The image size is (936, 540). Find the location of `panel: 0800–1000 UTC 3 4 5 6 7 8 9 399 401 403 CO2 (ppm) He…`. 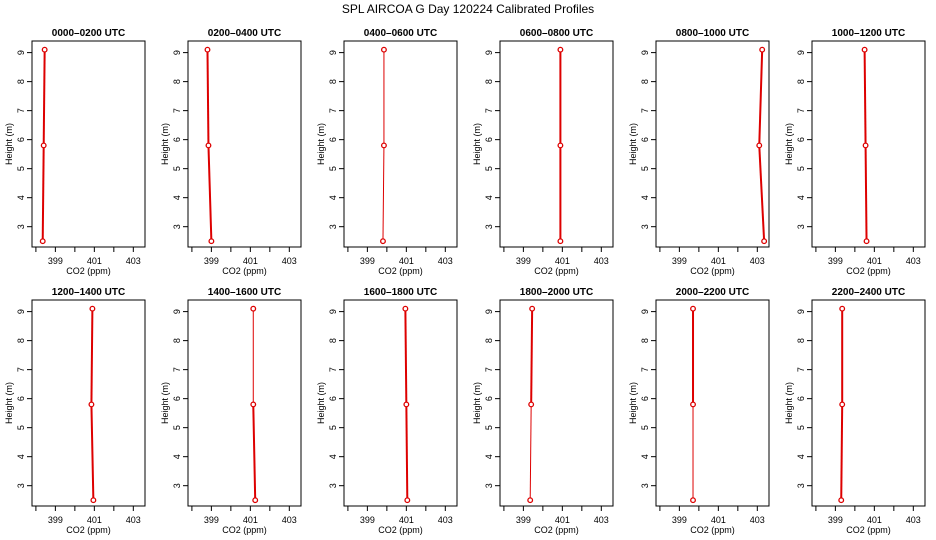

panel: 0800–1000 UTC 3 4 5 6 7 8 9 399 401 403 CO2 (ppm) He… is located at coordinates (699, 152).